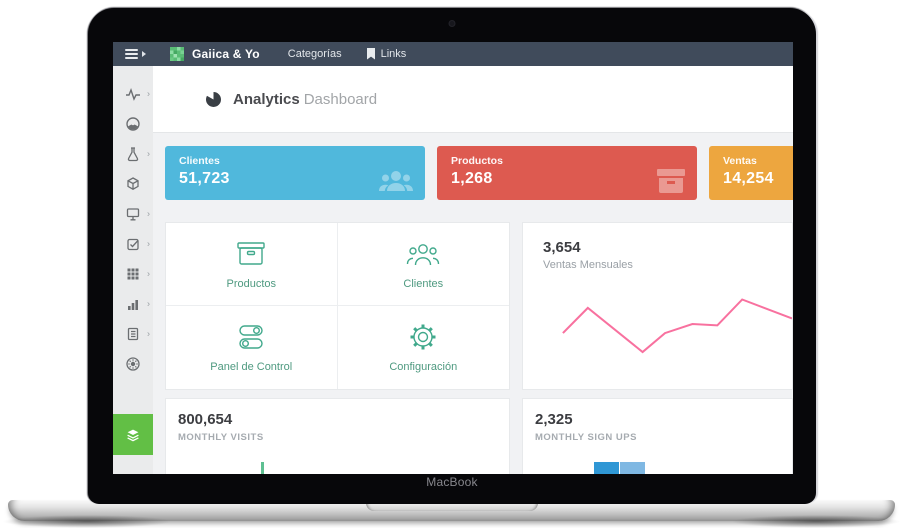 The height and width of the screenshot is (528, 903). What do you see at coordinates (262, 468) in the screenshot?
I see `visits-sparkline-fragment` at bounding box center [262, 468].